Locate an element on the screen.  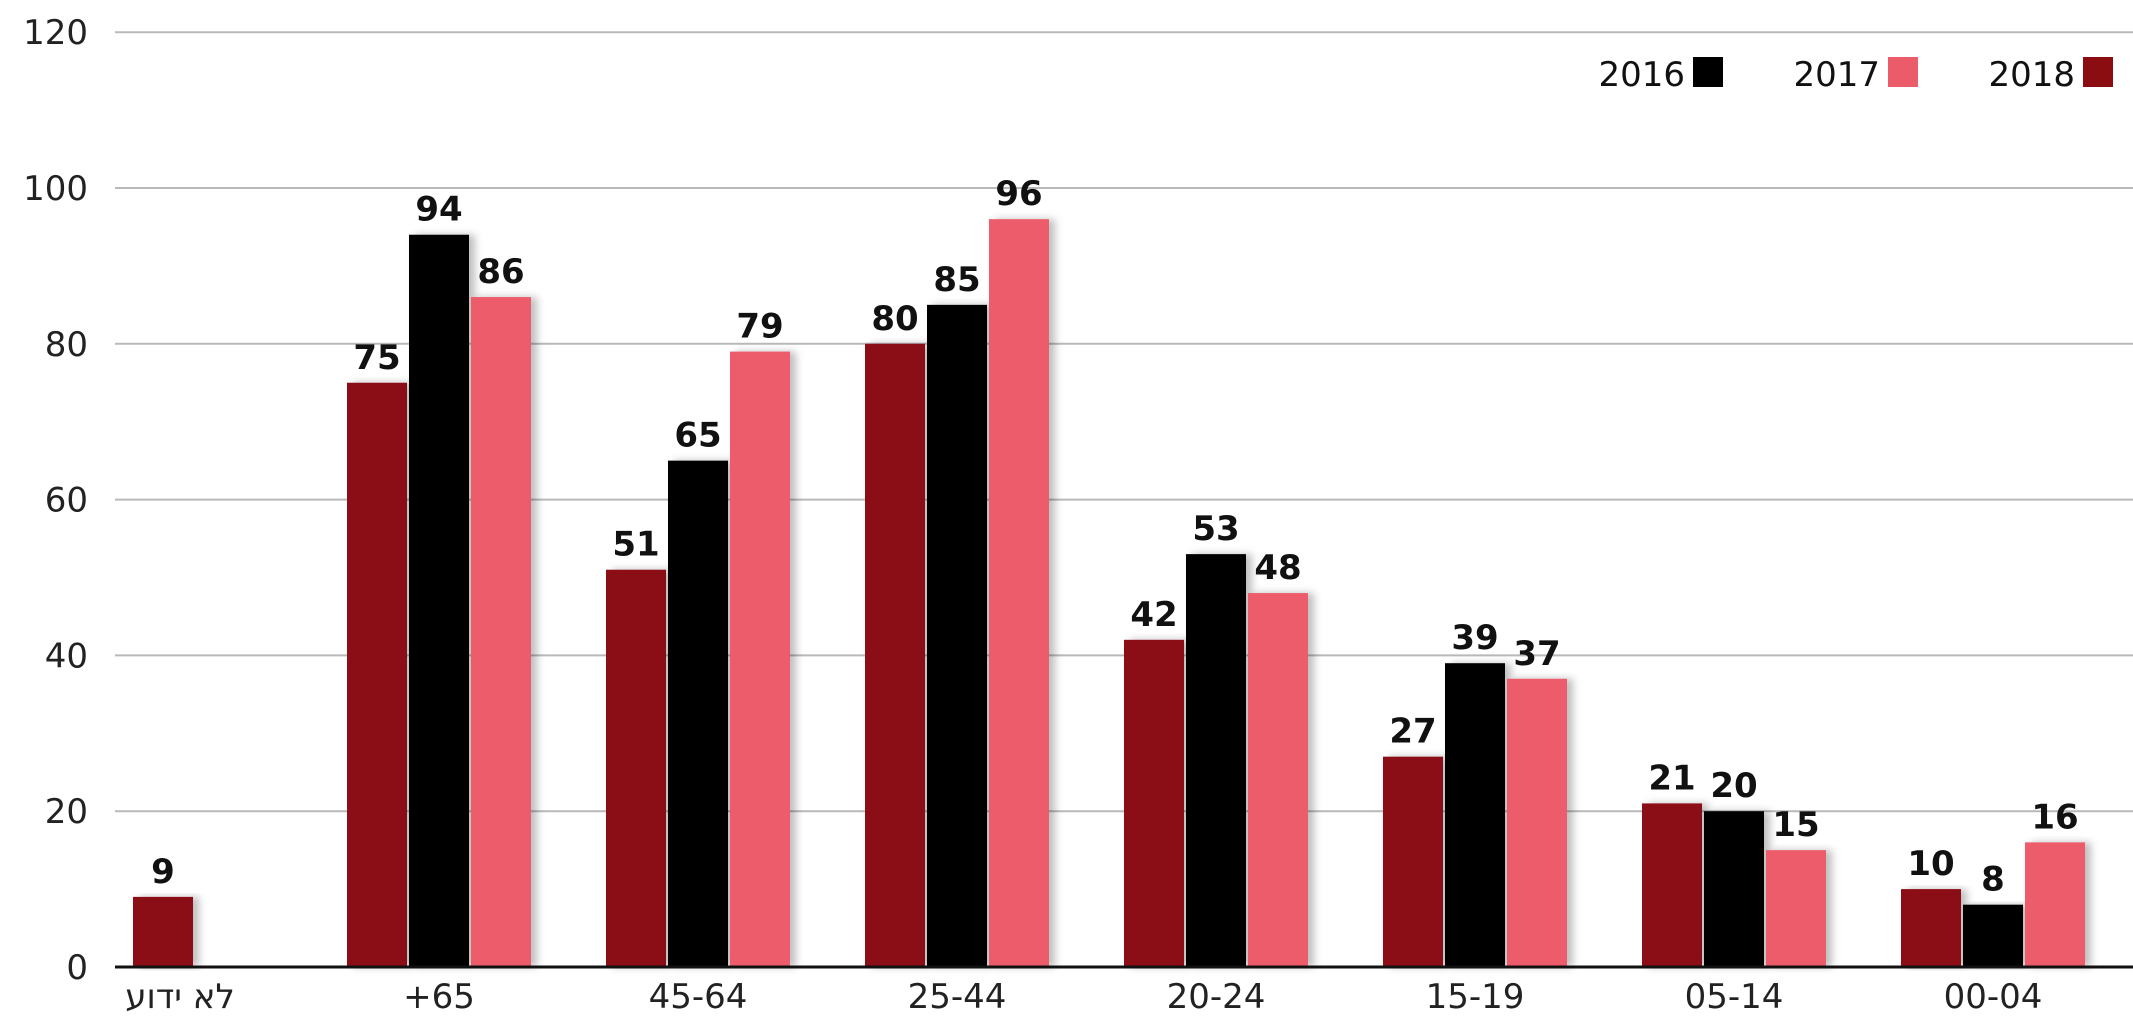
y-axis-ticks: 0 20 40 60 80 100 120 is located at coordinates (55, 500).